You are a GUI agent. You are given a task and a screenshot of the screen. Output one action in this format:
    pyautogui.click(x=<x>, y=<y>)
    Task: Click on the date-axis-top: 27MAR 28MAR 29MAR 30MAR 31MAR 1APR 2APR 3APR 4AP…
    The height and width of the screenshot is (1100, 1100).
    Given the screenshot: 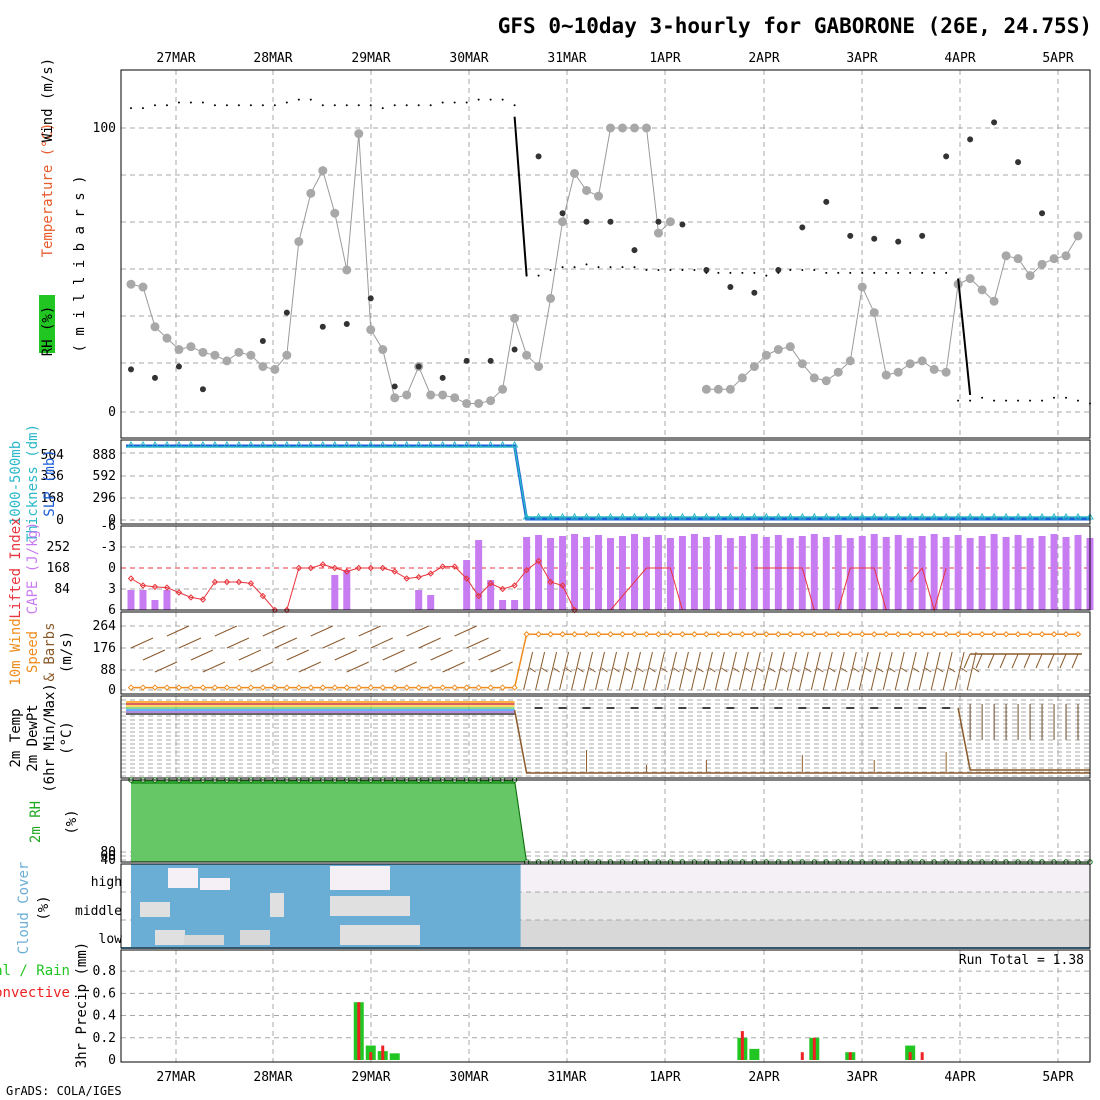 What is the action you would take?
    pyautogui.click(x=614, y=58)
    